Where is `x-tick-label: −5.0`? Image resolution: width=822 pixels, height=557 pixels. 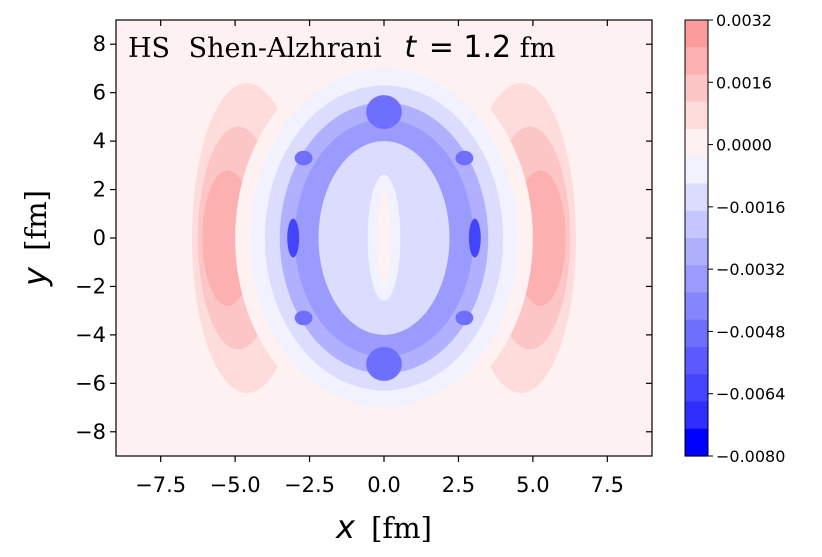 x-tick-label: −5.0 is located at coordinates (235, 485).